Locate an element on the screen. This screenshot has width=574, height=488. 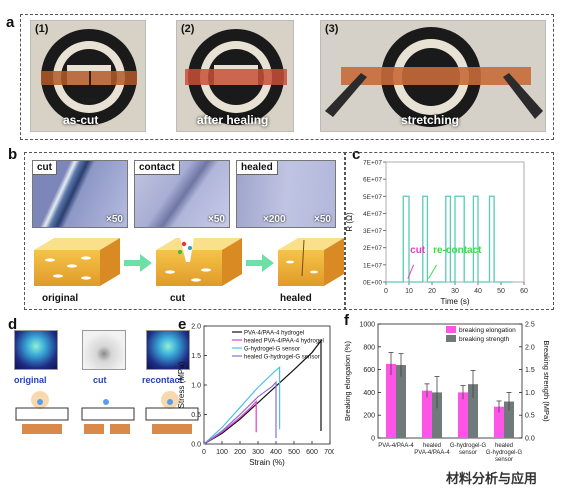
block-healed is located at coordinates (311, 262).